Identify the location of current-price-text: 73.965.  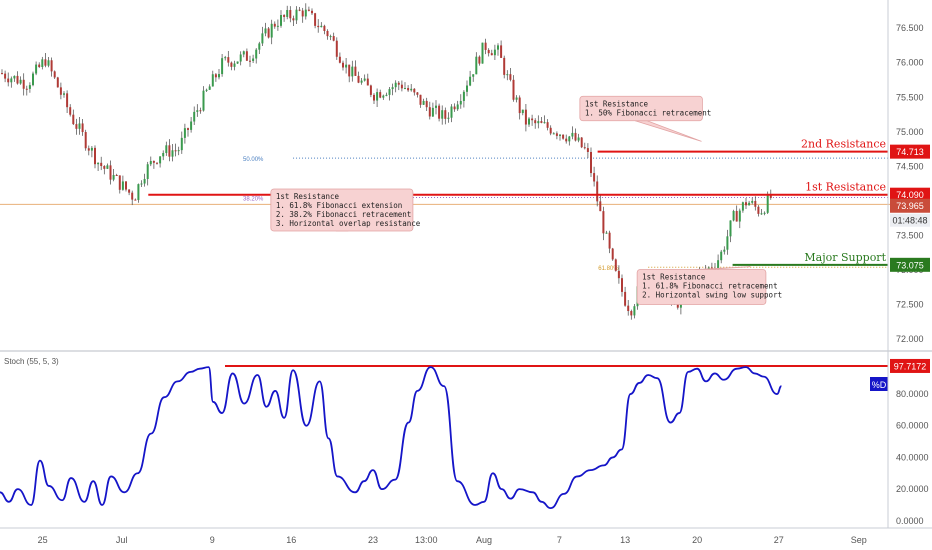
(910, 206).